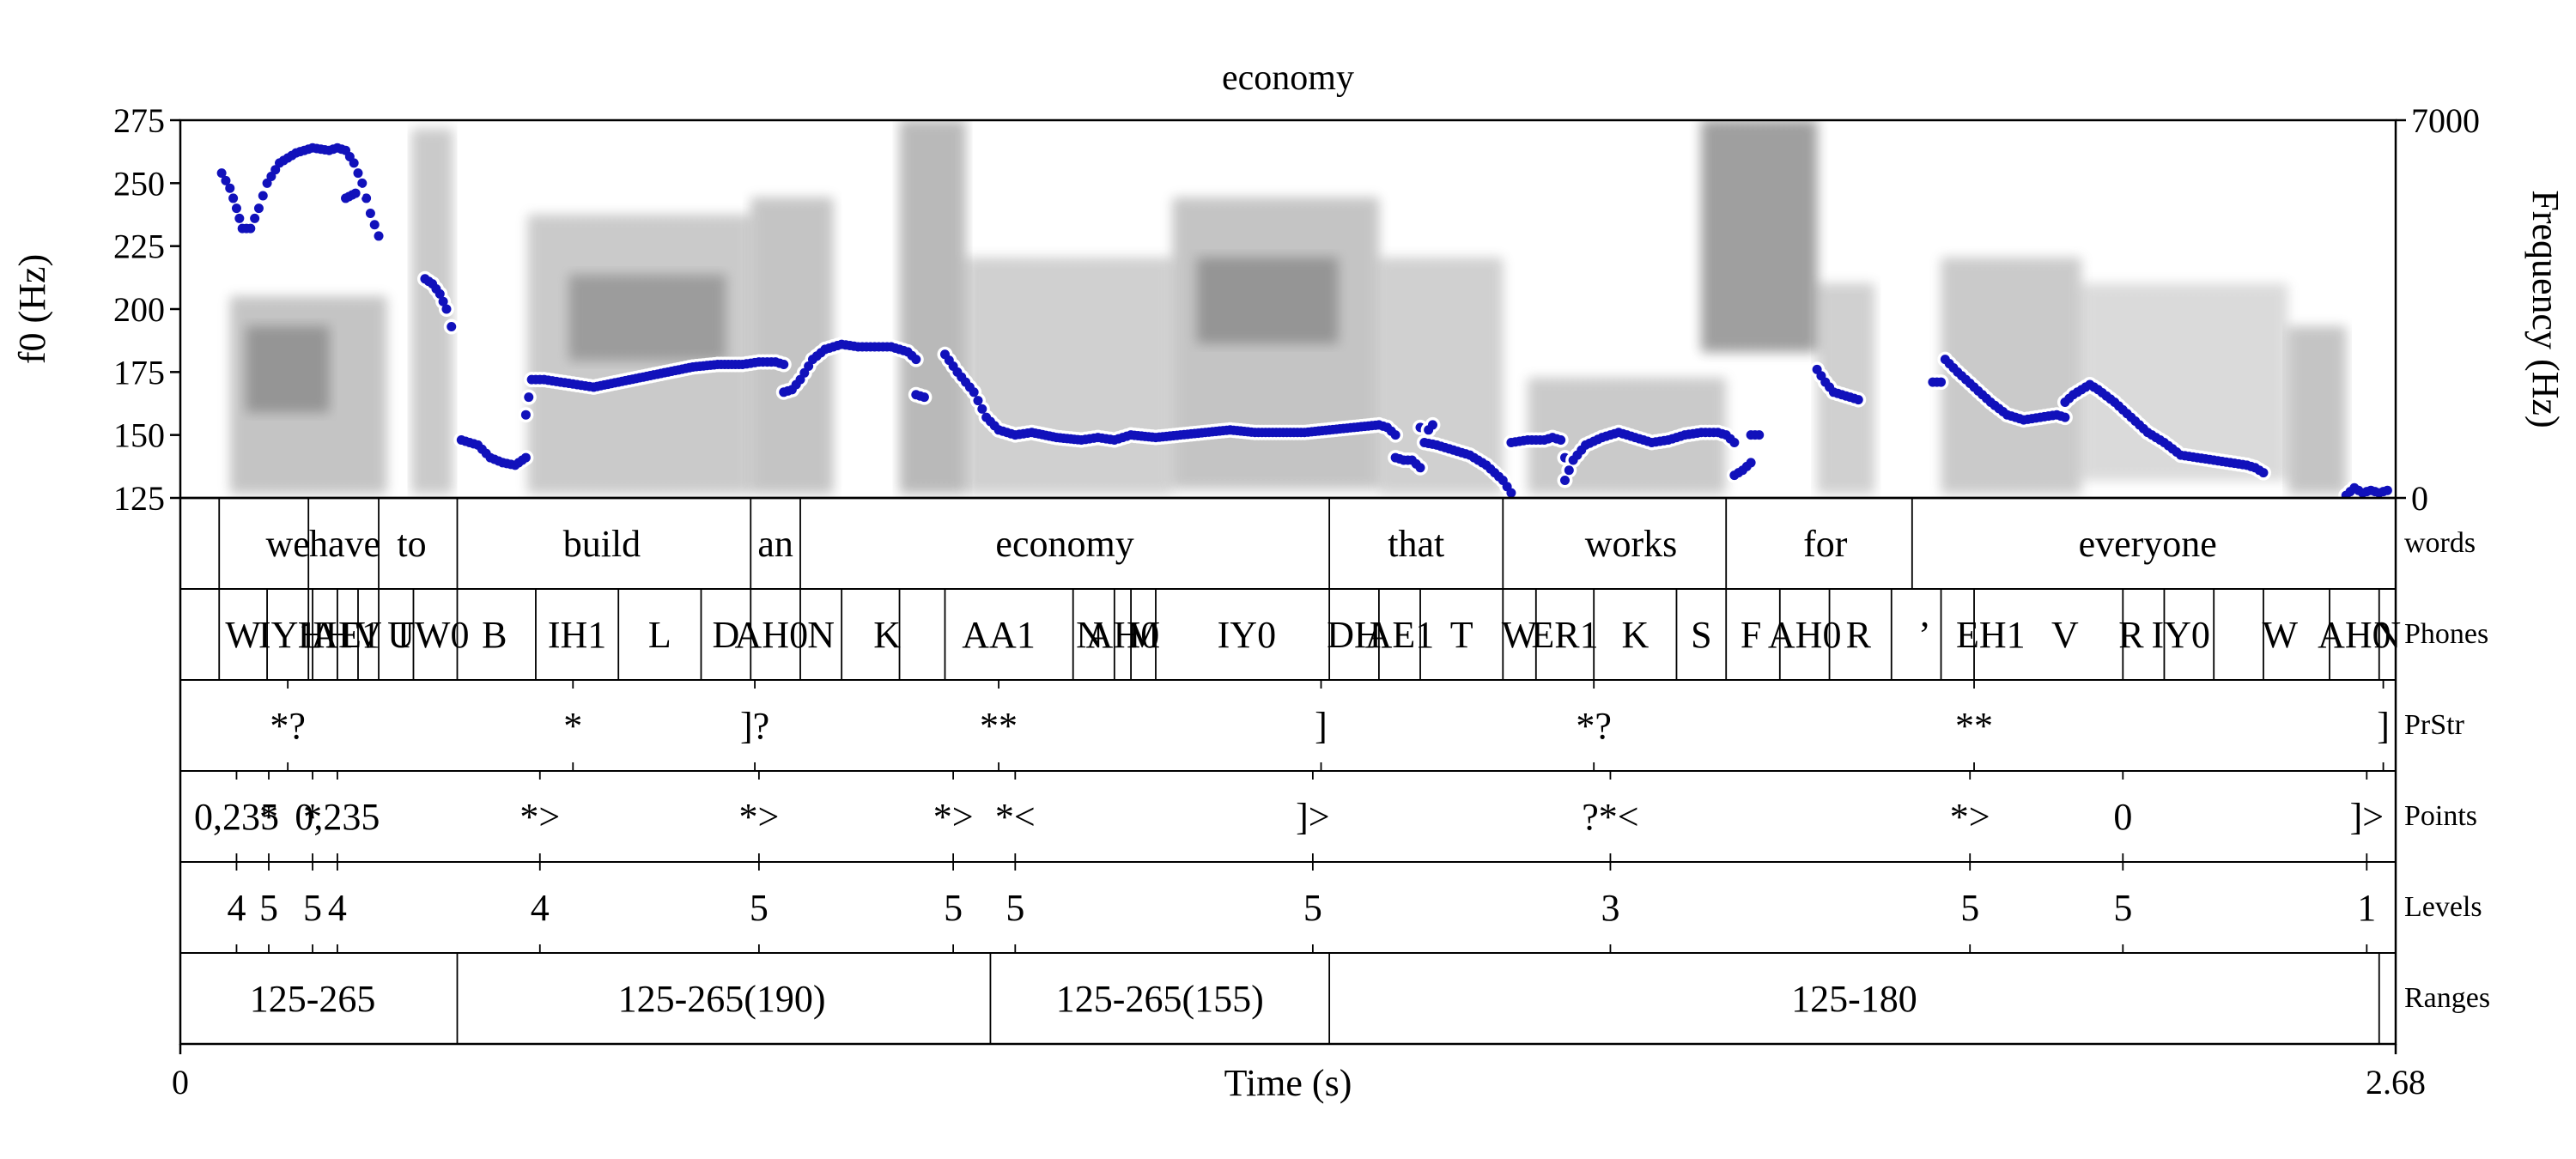 This screenshot has height=1159, width=2576. What do you see at coordinates (1991, 635) in the screenshot?
I see `interval-label: EH1` at bounding box center [1991, 635].